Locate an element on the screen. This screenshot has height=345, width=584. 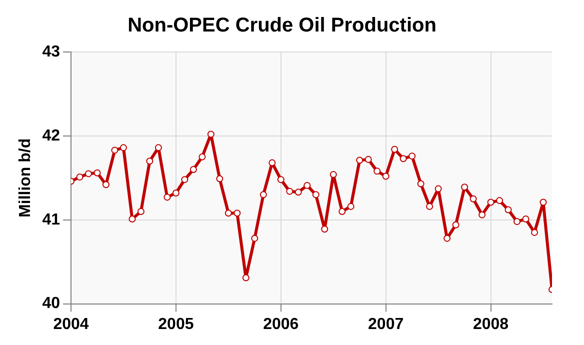
y-tick-label: 40 is located at coordinates (51, 303).